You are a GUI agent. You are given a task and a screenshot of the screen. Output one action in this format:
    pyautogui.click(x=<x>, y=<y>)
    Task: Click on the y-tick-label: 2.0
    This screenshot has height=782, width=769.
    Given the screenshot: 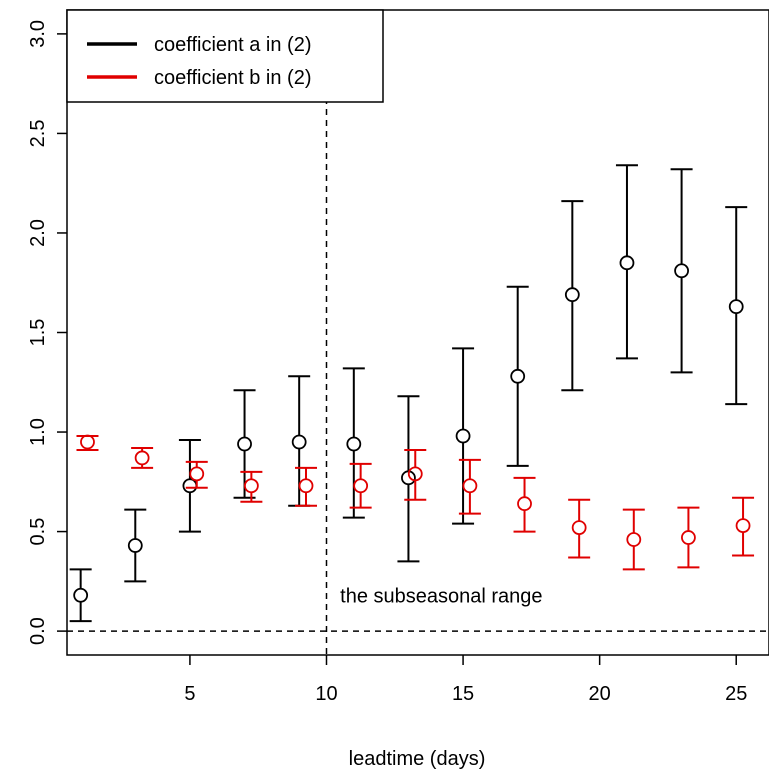 What is the action you would take?
    pyautogui.click(x=38, y=233)
    